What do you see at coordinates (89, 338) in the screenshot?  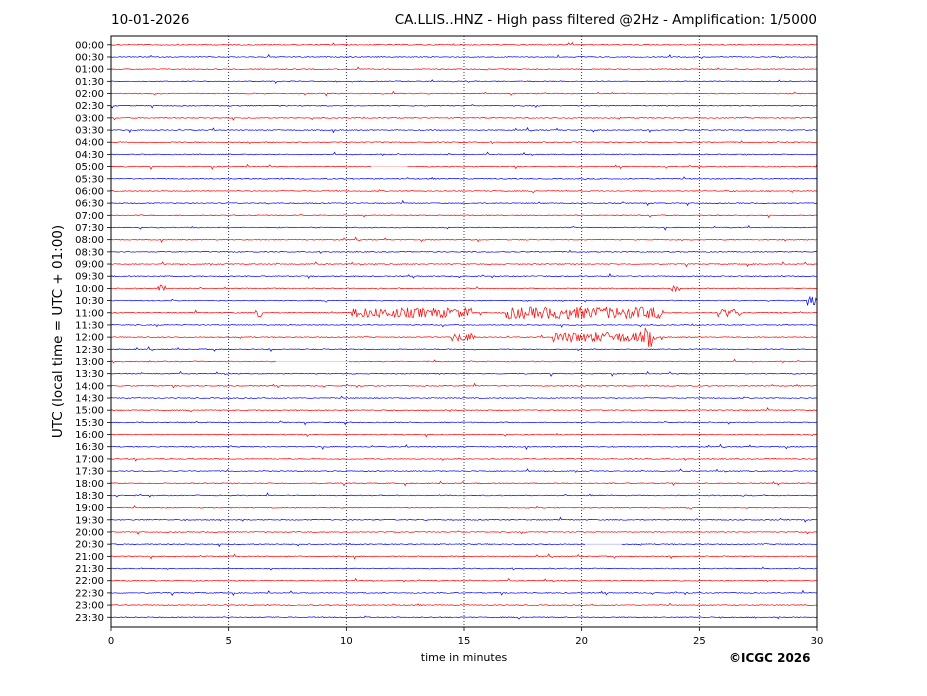 I see `y-tick-label: 12:00` at bounding box center [89, 338].